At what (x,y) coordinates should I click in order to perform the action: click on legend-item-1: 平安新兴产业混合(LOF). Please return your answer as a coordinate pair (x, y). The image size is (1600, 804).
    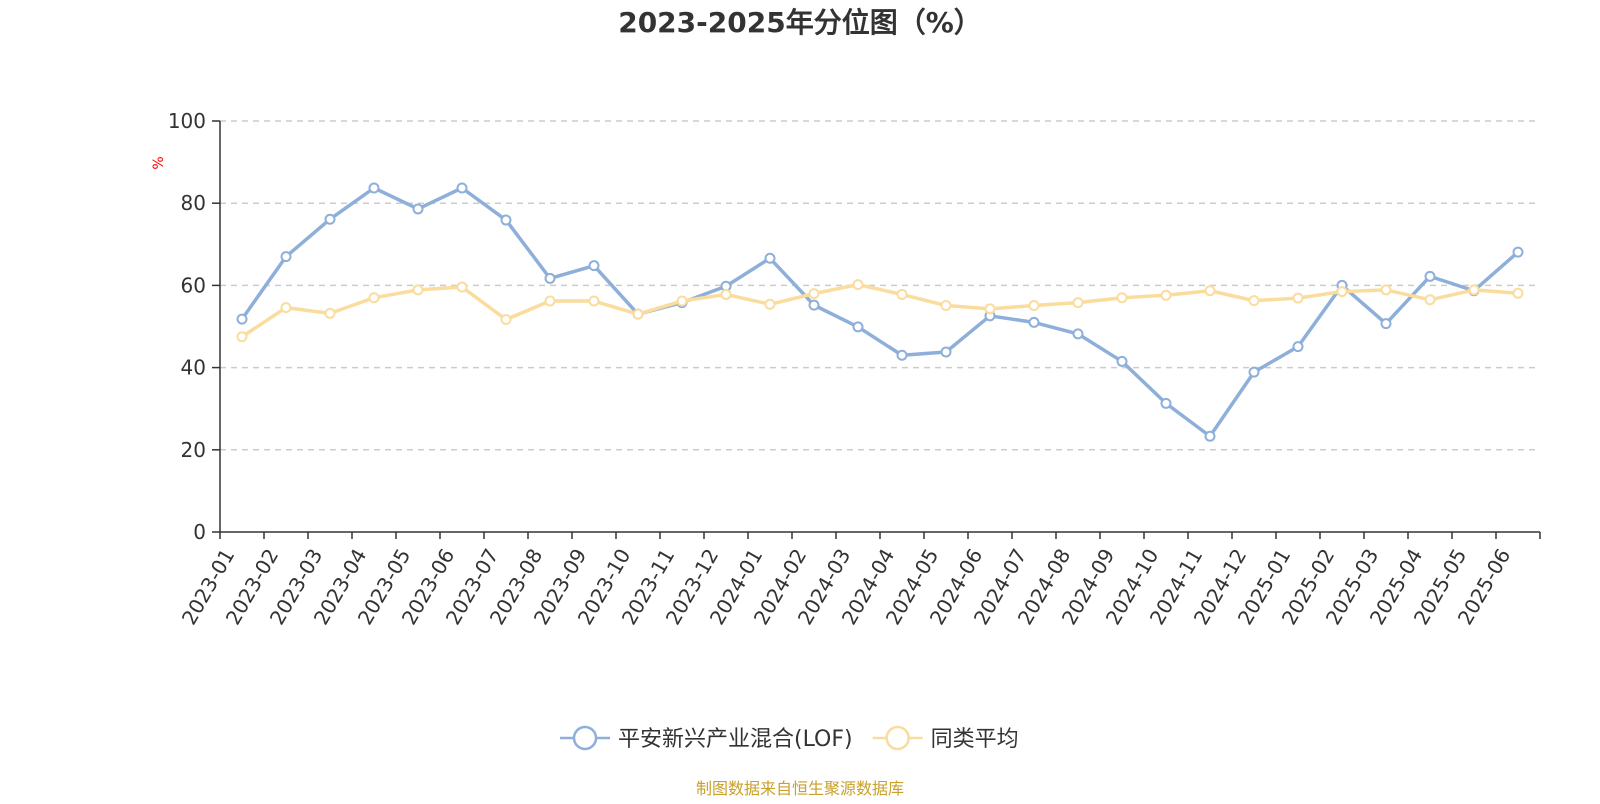
    Looking at the image, I should click on (706, 738).